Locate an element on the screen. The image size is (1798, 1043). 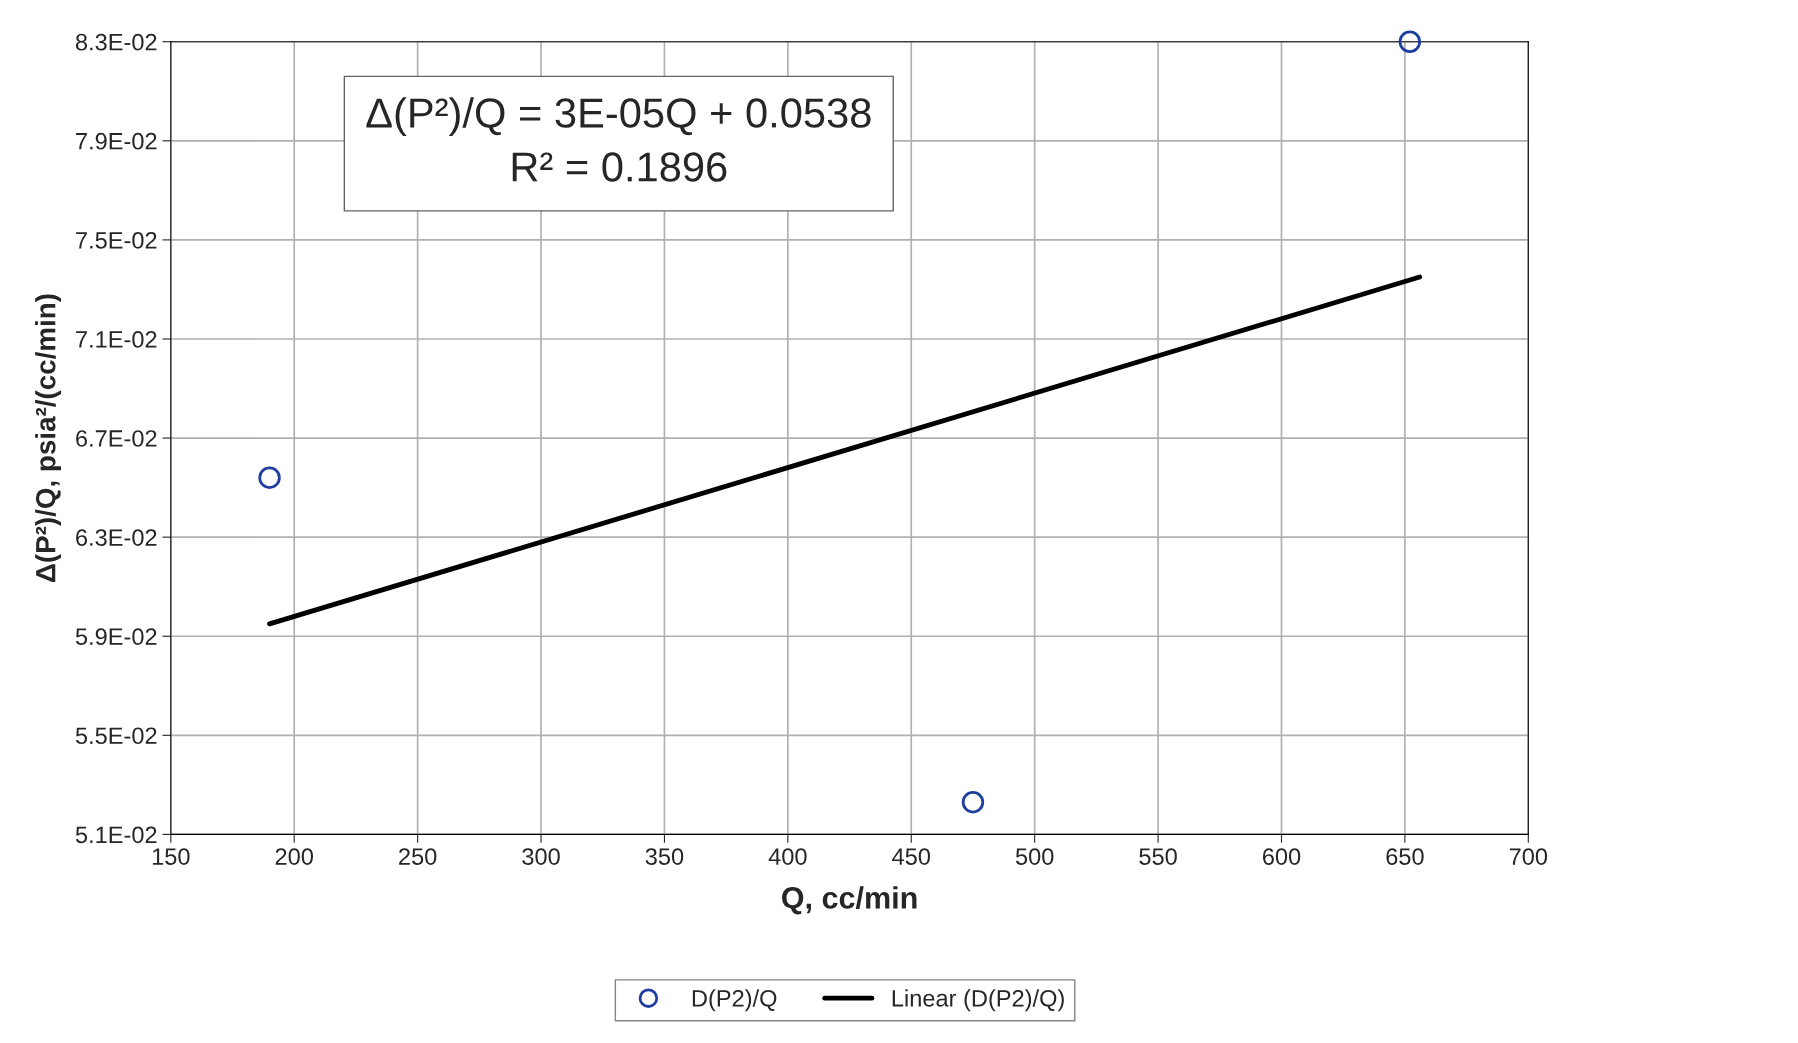
x-tick-label: 150 is located at coordinates (171, 856).